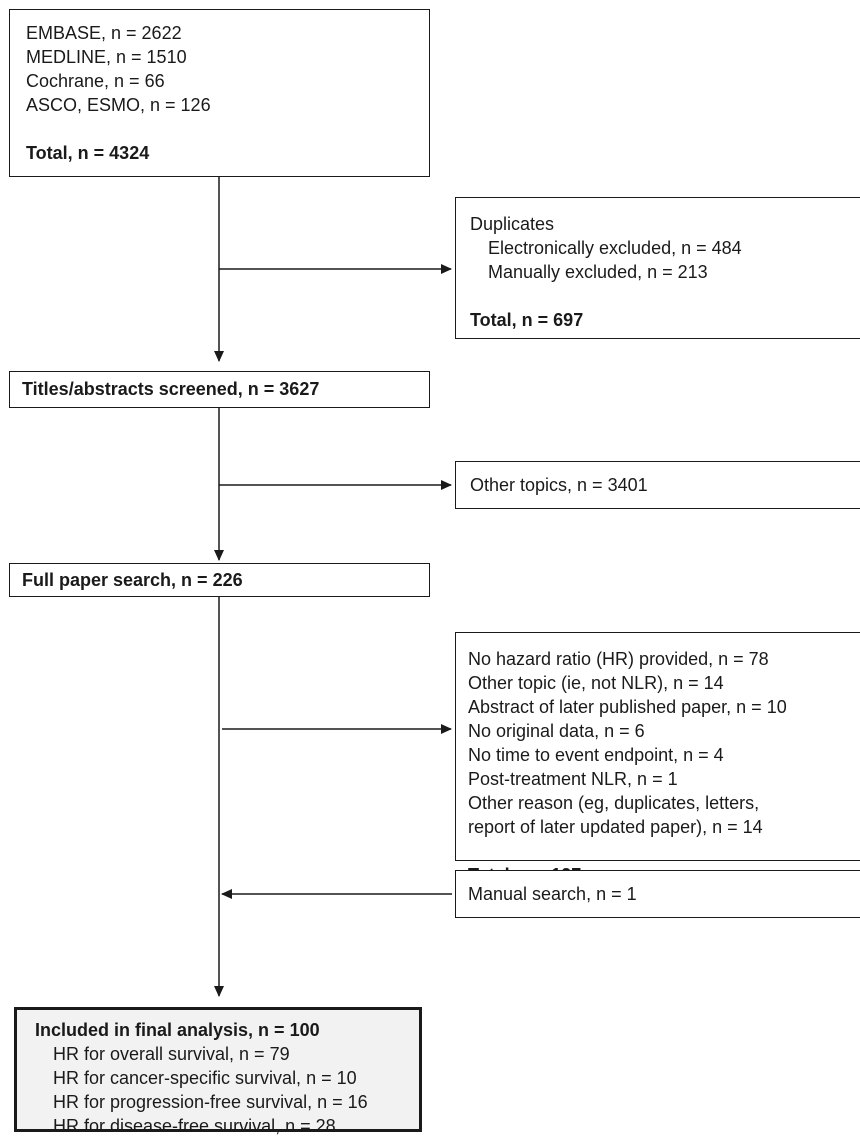 This screenshot has height=1138, width=860. I want to click on source-medline: MEDLINE, n = 1510, so click(106, 57).